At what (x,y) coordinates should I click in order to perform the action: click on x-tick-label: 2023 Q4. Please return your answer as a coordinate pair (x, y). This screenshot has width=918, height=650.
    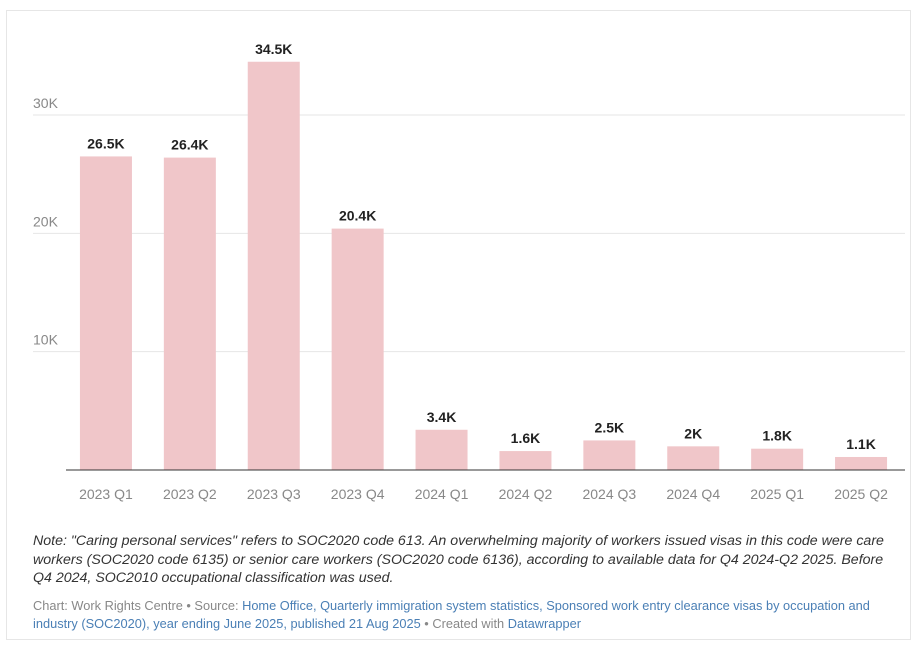
    Looking at the image, I should click on (358, 494).